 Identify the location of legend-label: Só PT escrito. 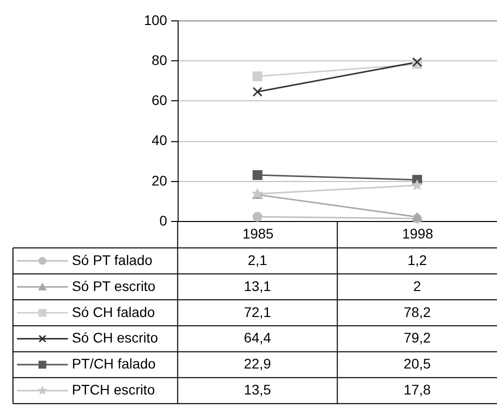
(114, 286).